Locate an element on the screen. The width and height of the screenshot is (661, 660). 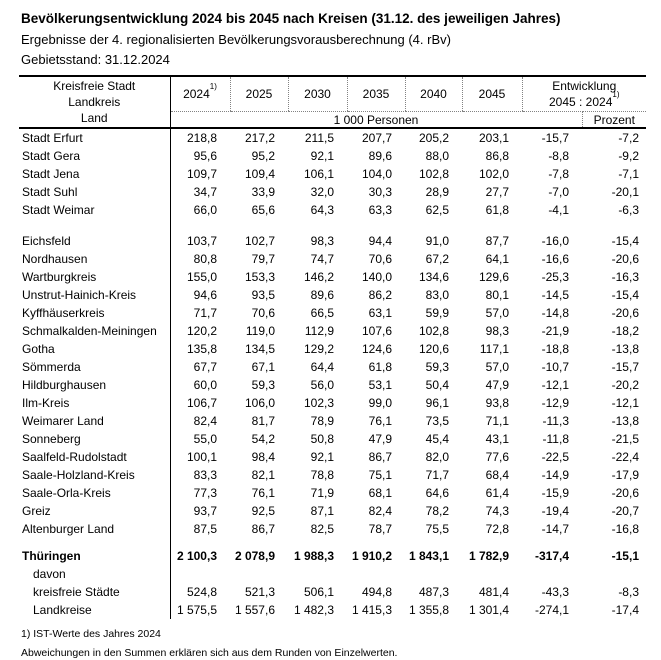
spacer-cell is located at coordinates (95, 542).